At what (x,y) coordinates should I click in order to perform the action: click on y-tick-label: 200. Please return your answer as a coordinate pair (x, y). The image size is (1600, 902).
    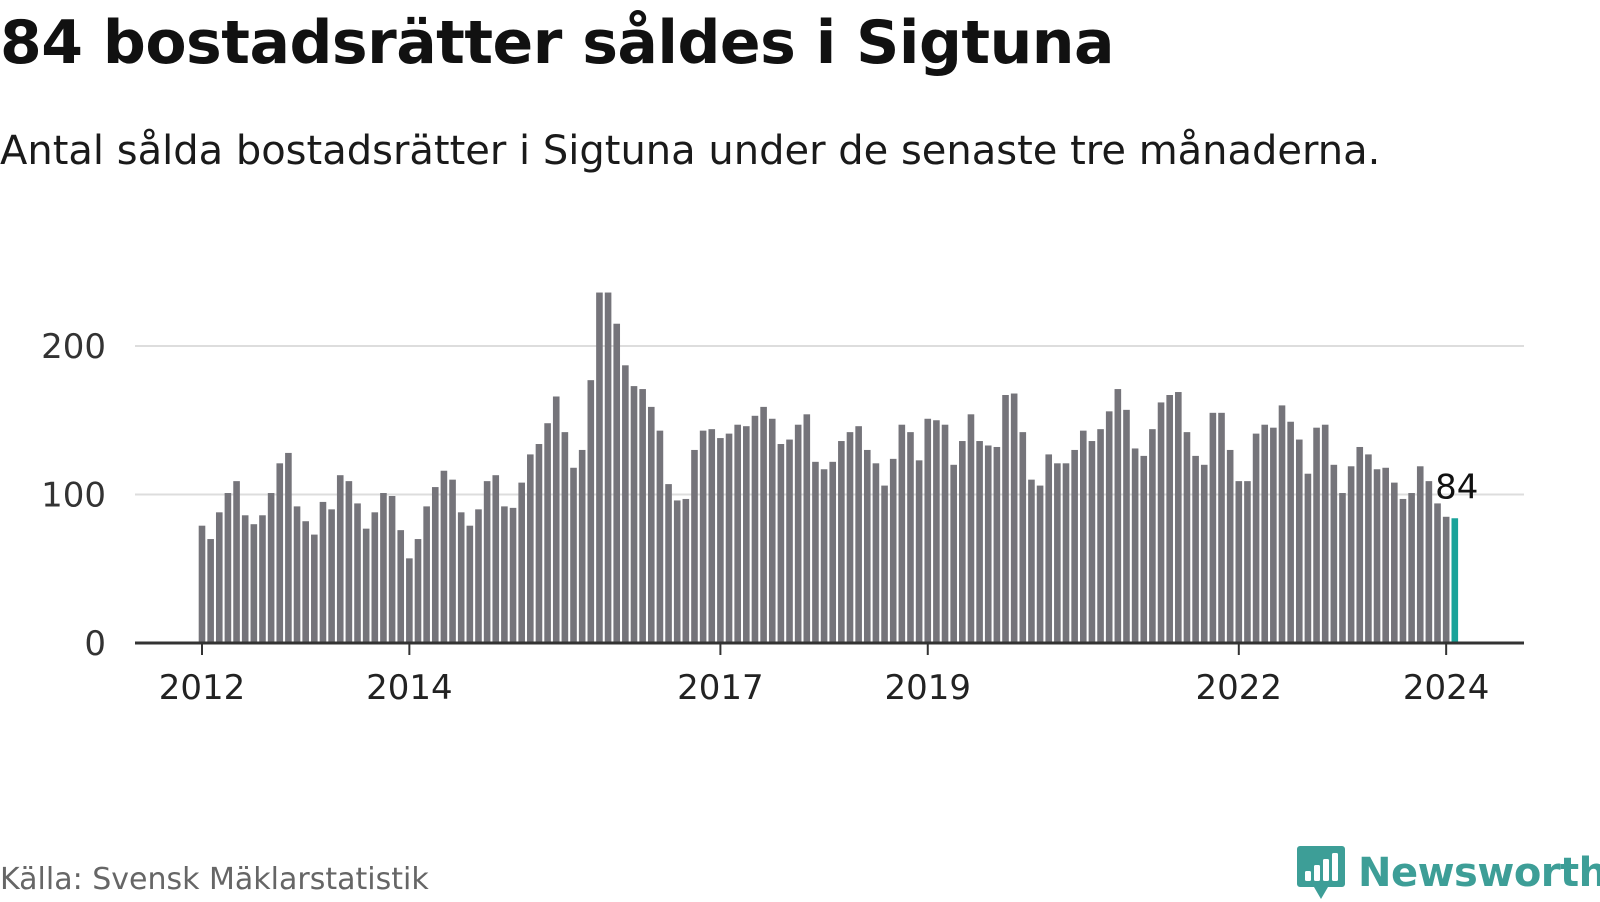
    Looking at the image, I should click on (73, 347).